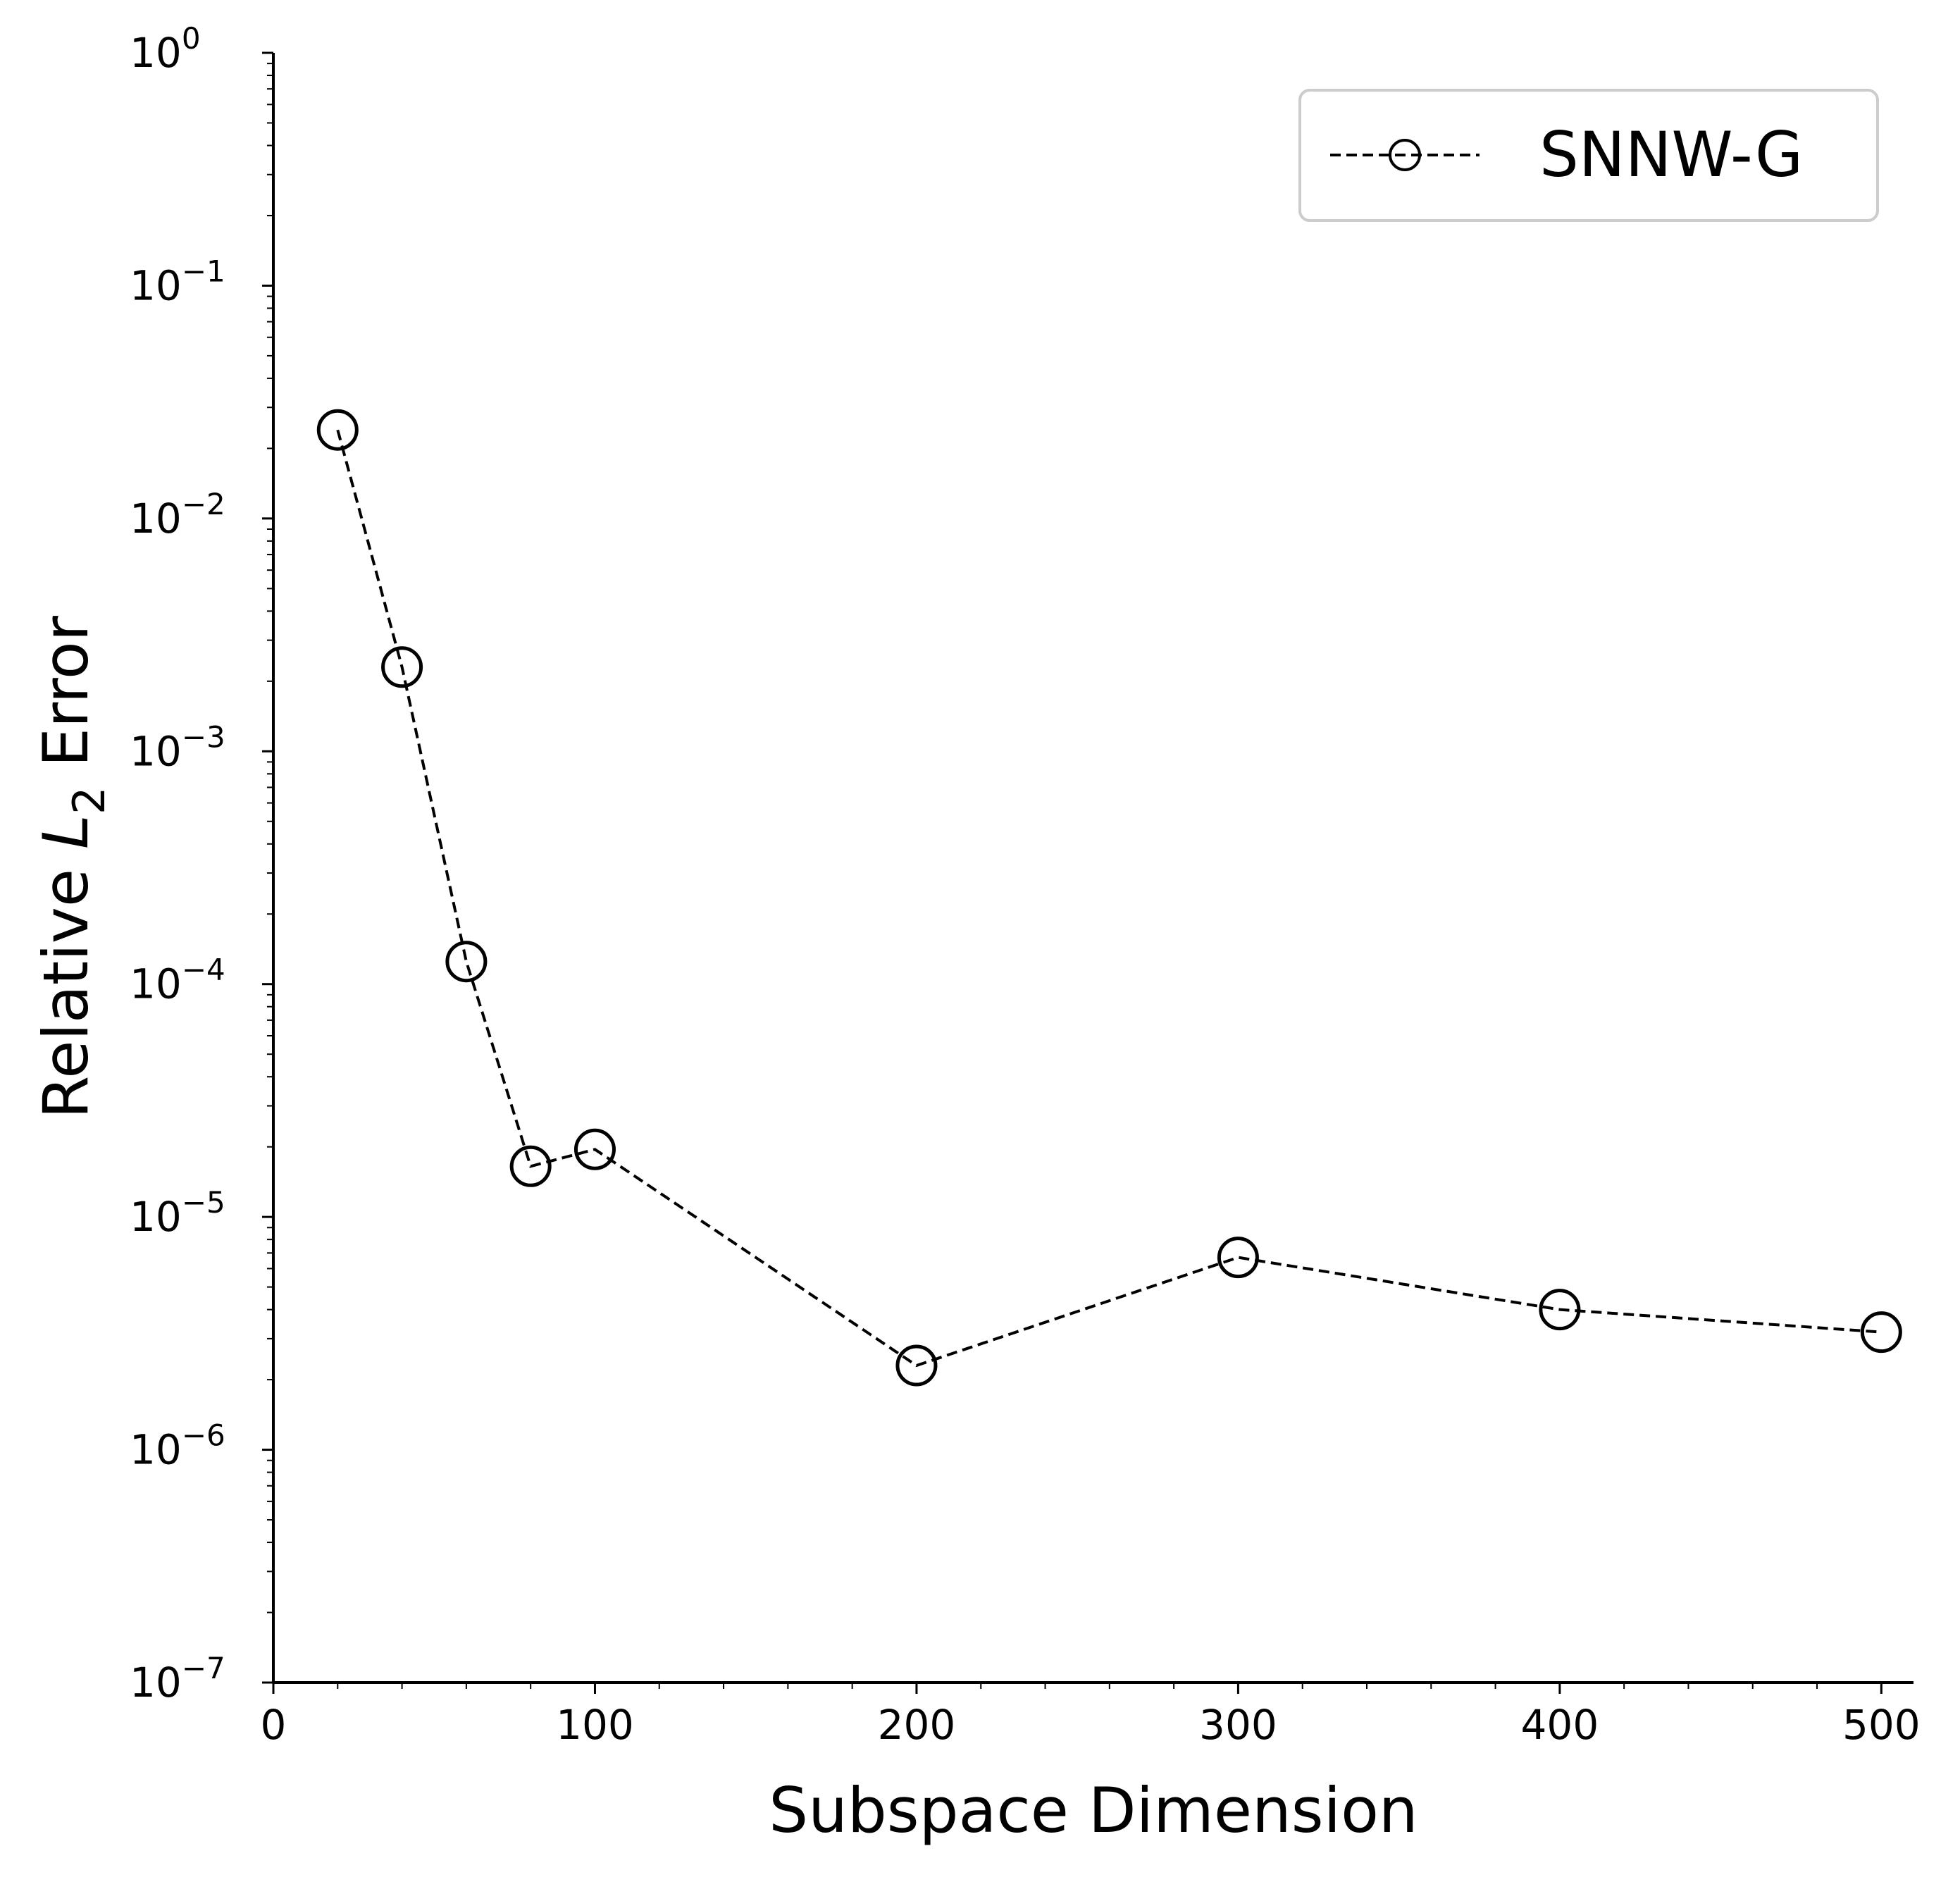 This screenshot has width=1960, height=1889. What do you see at coordinates (178, 1679) in the screenshot?
I see `y-tick-label: 10⁻⁷` at bounding box center [178, 1679].